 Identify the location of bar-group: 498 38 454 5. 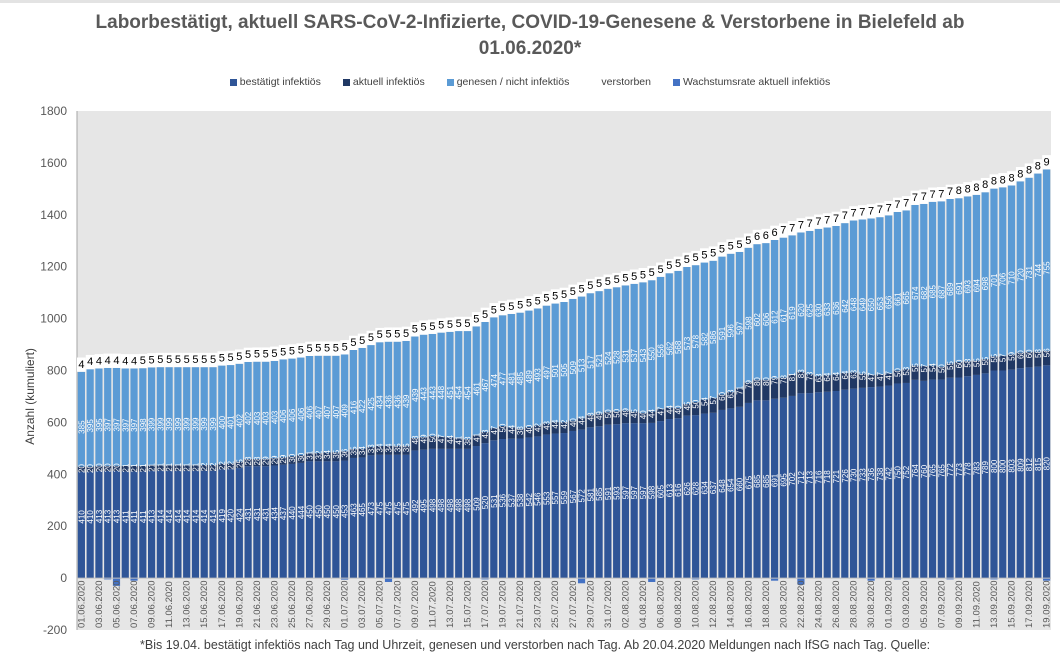
(467, 447).